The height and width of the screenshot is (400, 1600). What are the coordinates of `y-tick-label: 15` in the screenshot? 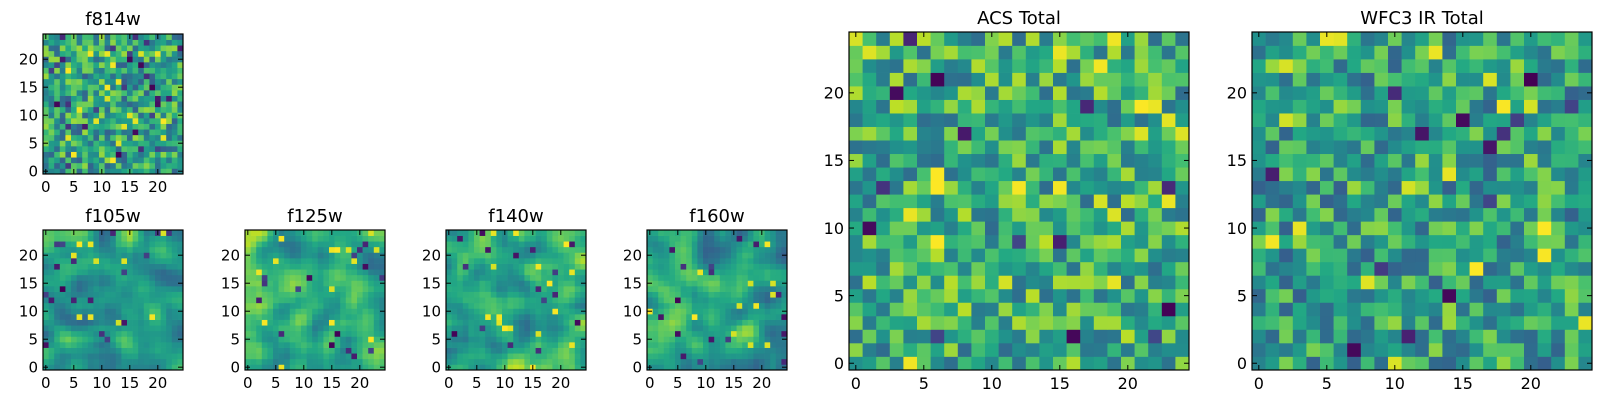 It's located at (431, 284).